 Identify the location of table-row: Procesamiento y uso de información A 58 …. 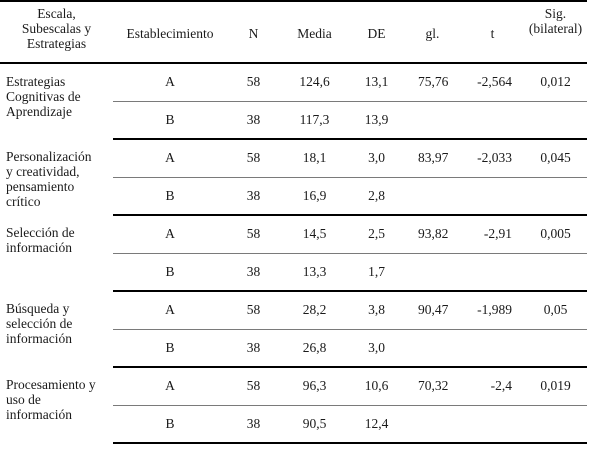
(293, 394).